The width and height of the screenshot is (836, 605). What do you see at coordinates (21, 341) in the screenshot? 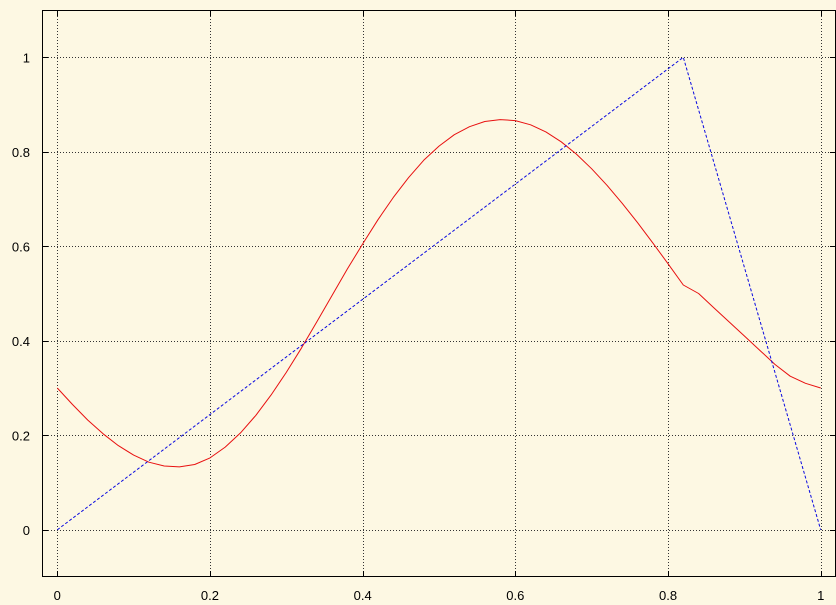
I see `y-tick-label: 0.4` at bounding box center [21, 341].